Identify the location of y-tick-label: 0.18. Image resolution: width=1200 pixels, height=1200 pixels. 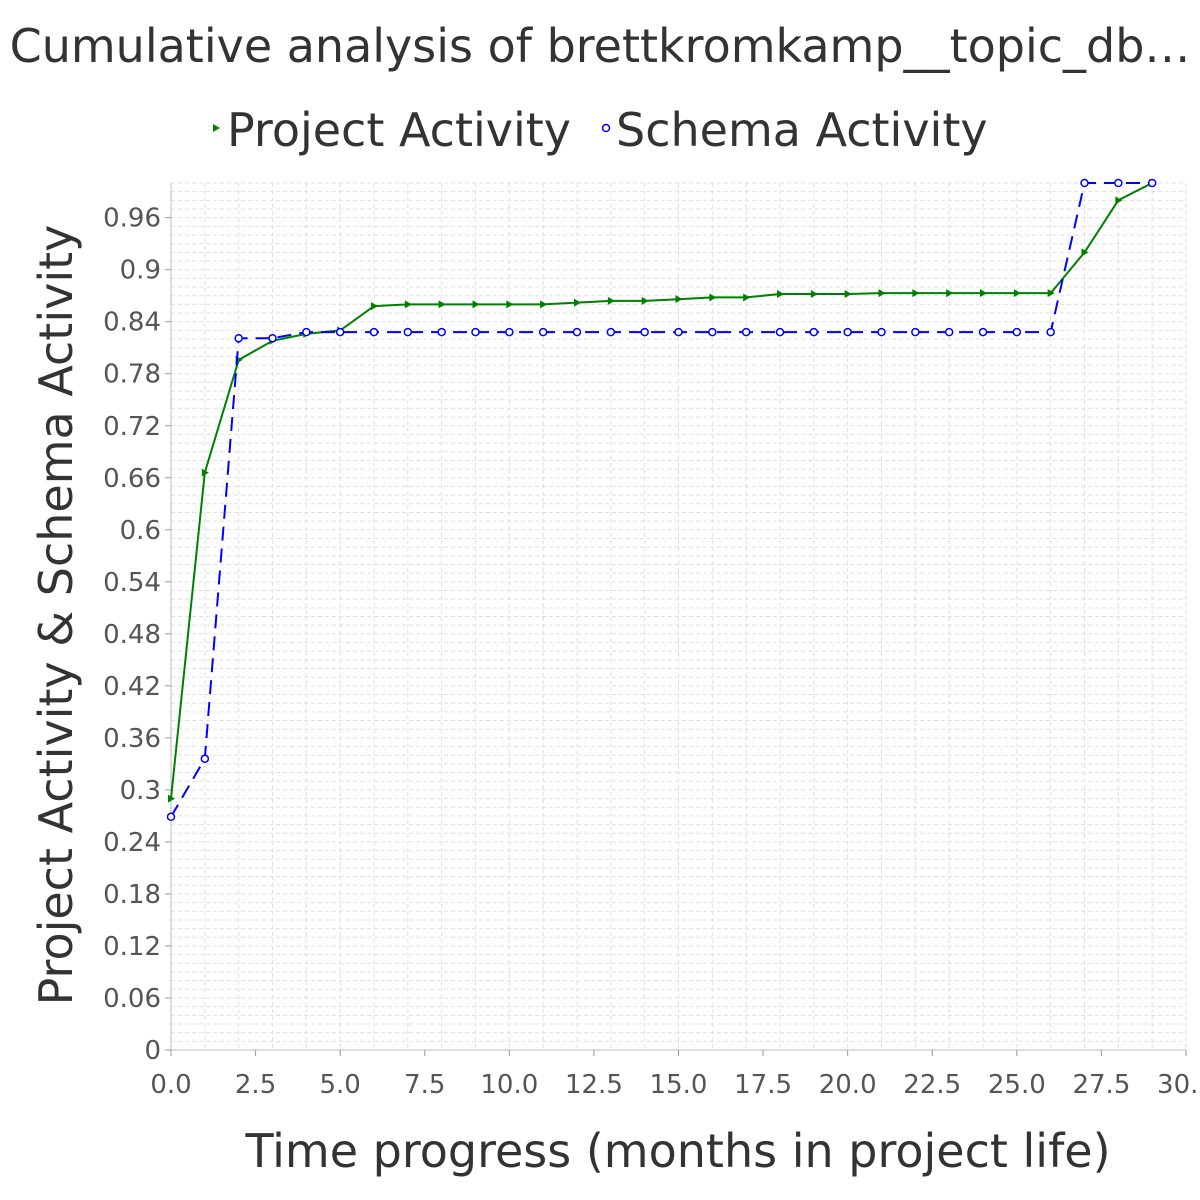
(132, 895).